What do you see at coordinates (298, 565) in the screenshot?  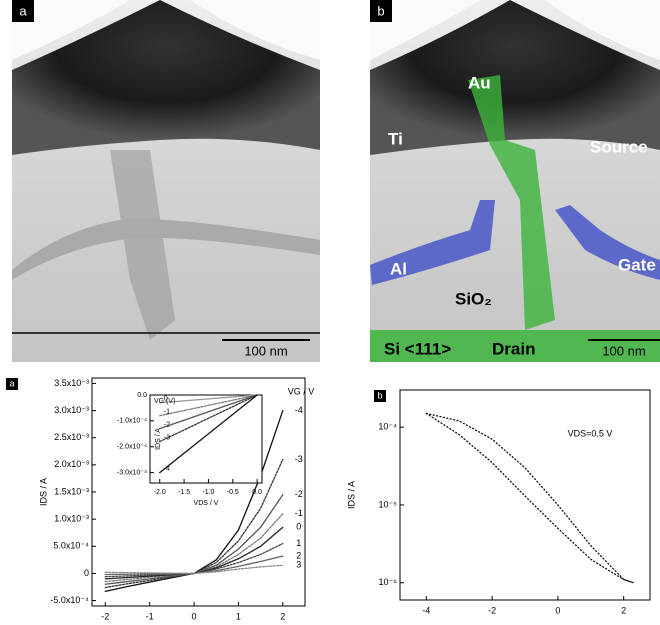 I see `series-label: 3` at bounding box center [298, 565].